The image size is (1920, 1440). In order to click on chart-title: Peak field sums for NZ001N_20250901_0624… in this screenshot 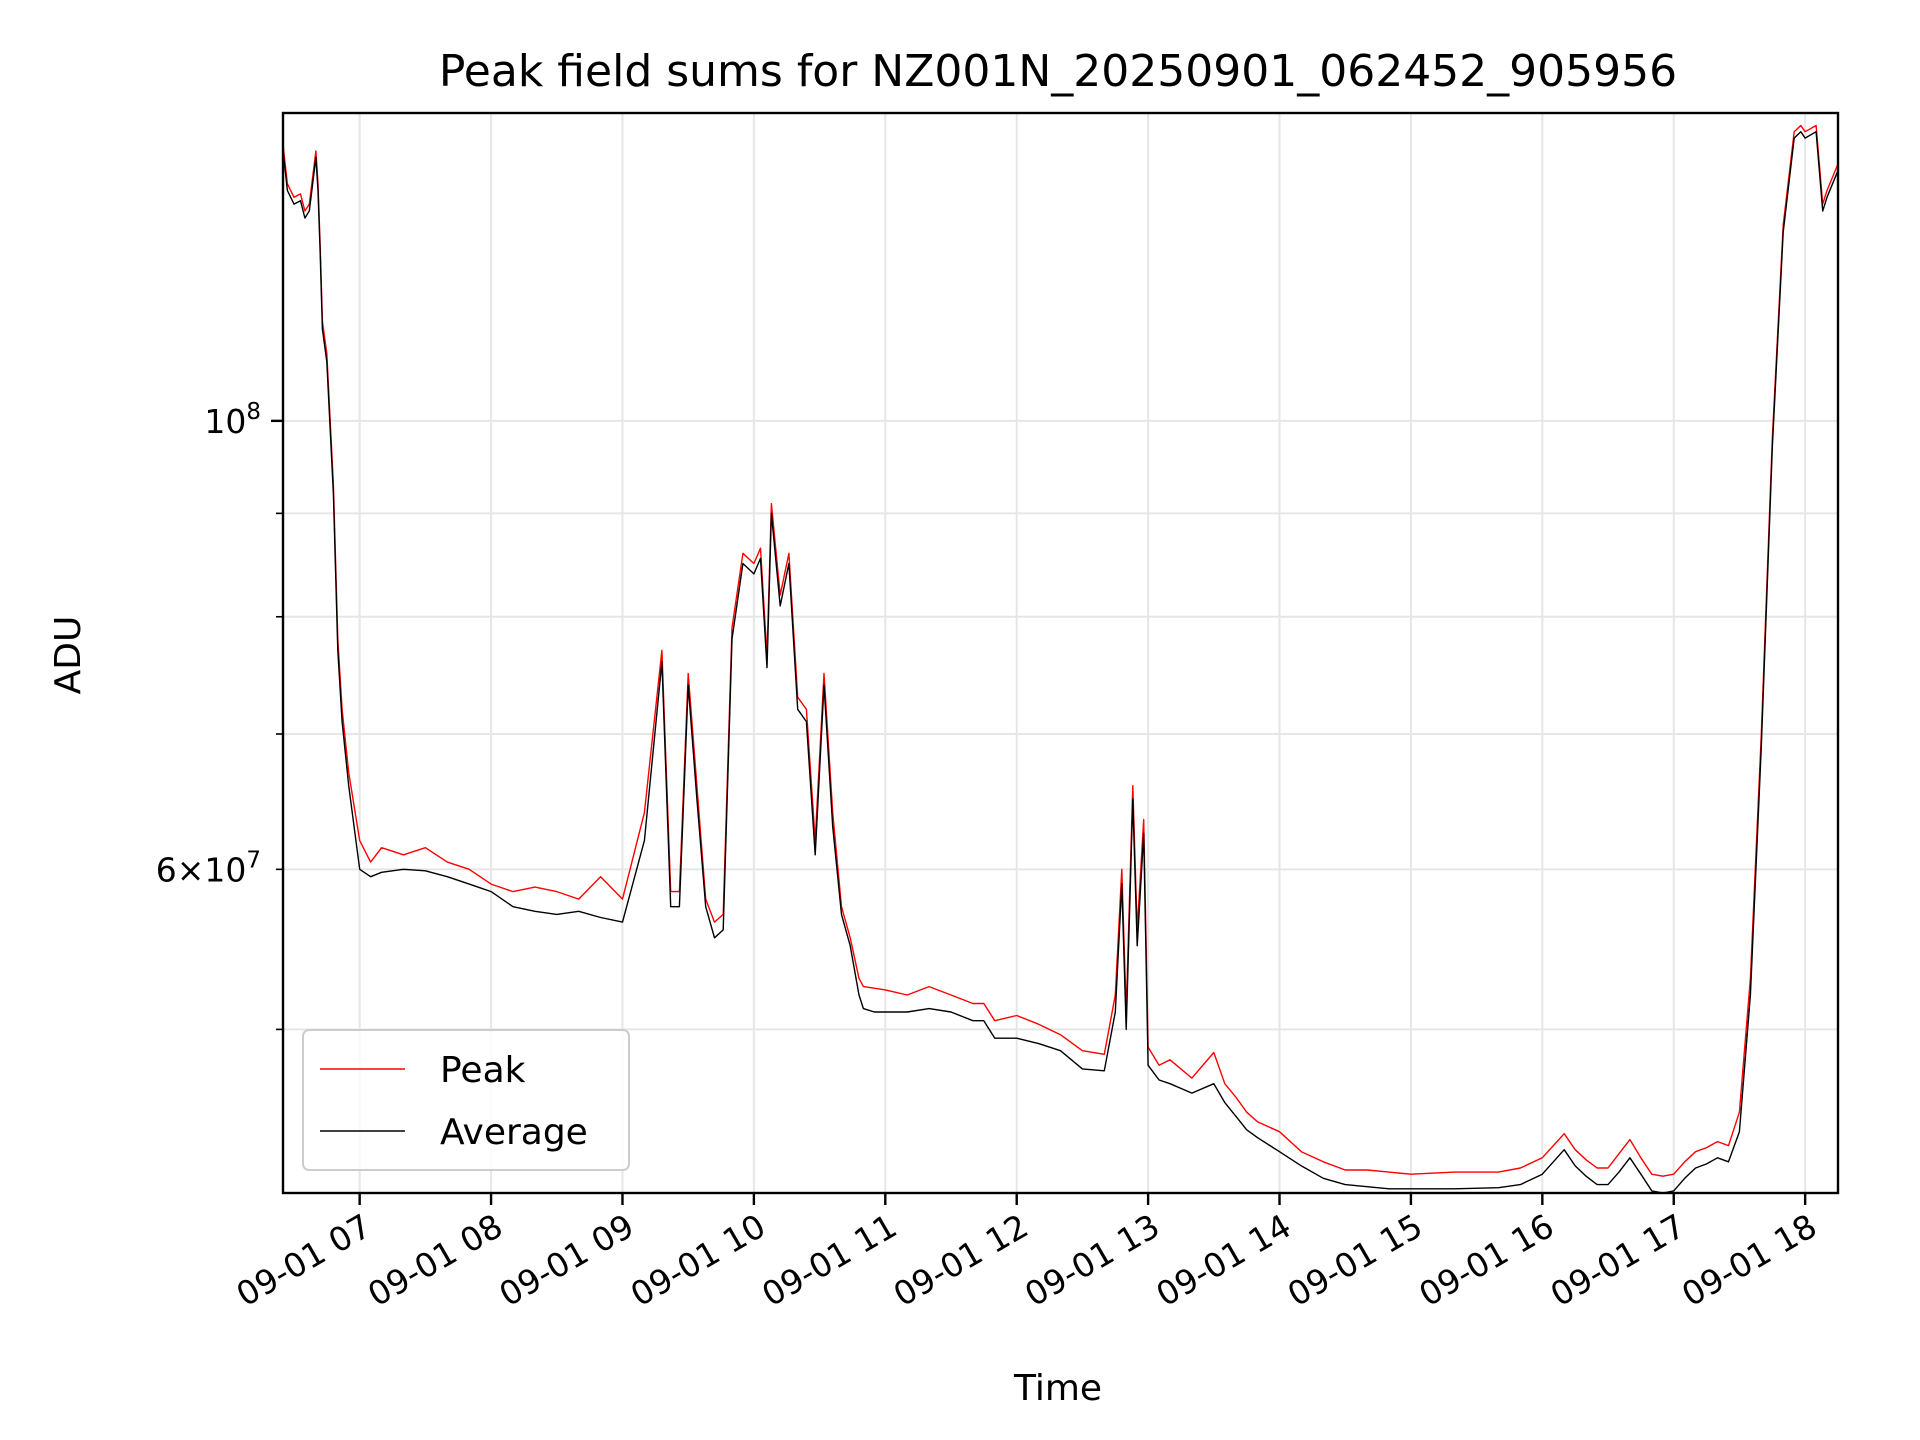, I will do `click(1058, 71)`.